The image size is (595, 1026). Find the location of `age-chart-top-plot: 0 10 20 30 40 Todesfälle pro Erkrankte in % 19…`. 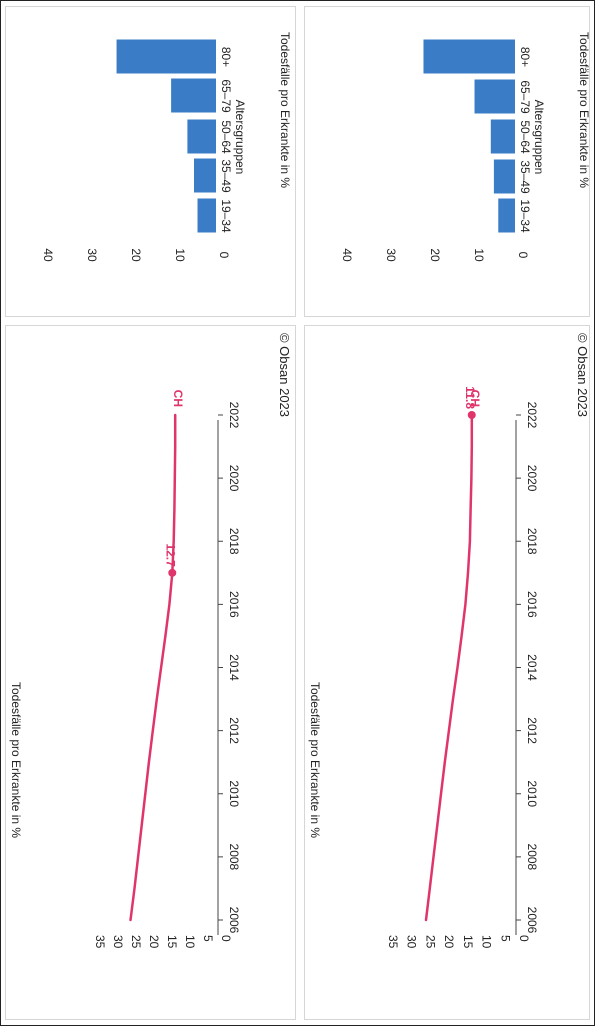

age-chart-top-plot: 0 10 20 30 40 Todesfälle pro Erkrankte in % 19… is located at coordinates (166, 147).